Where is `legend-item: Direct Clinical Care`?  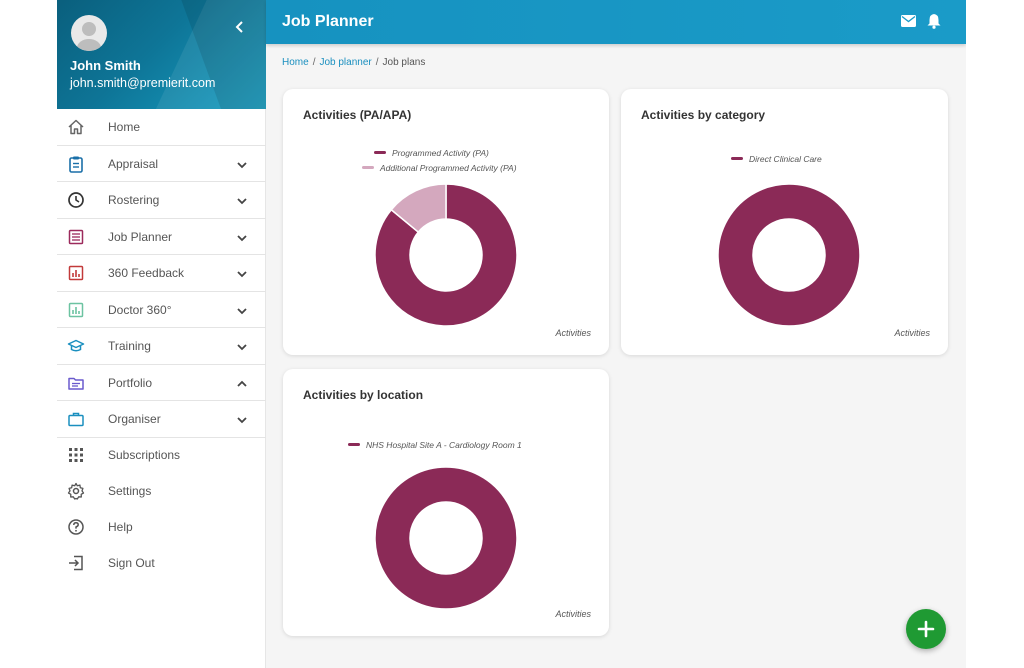 legend-item: Direct Clinical Care is located at coordinates (776, 159).